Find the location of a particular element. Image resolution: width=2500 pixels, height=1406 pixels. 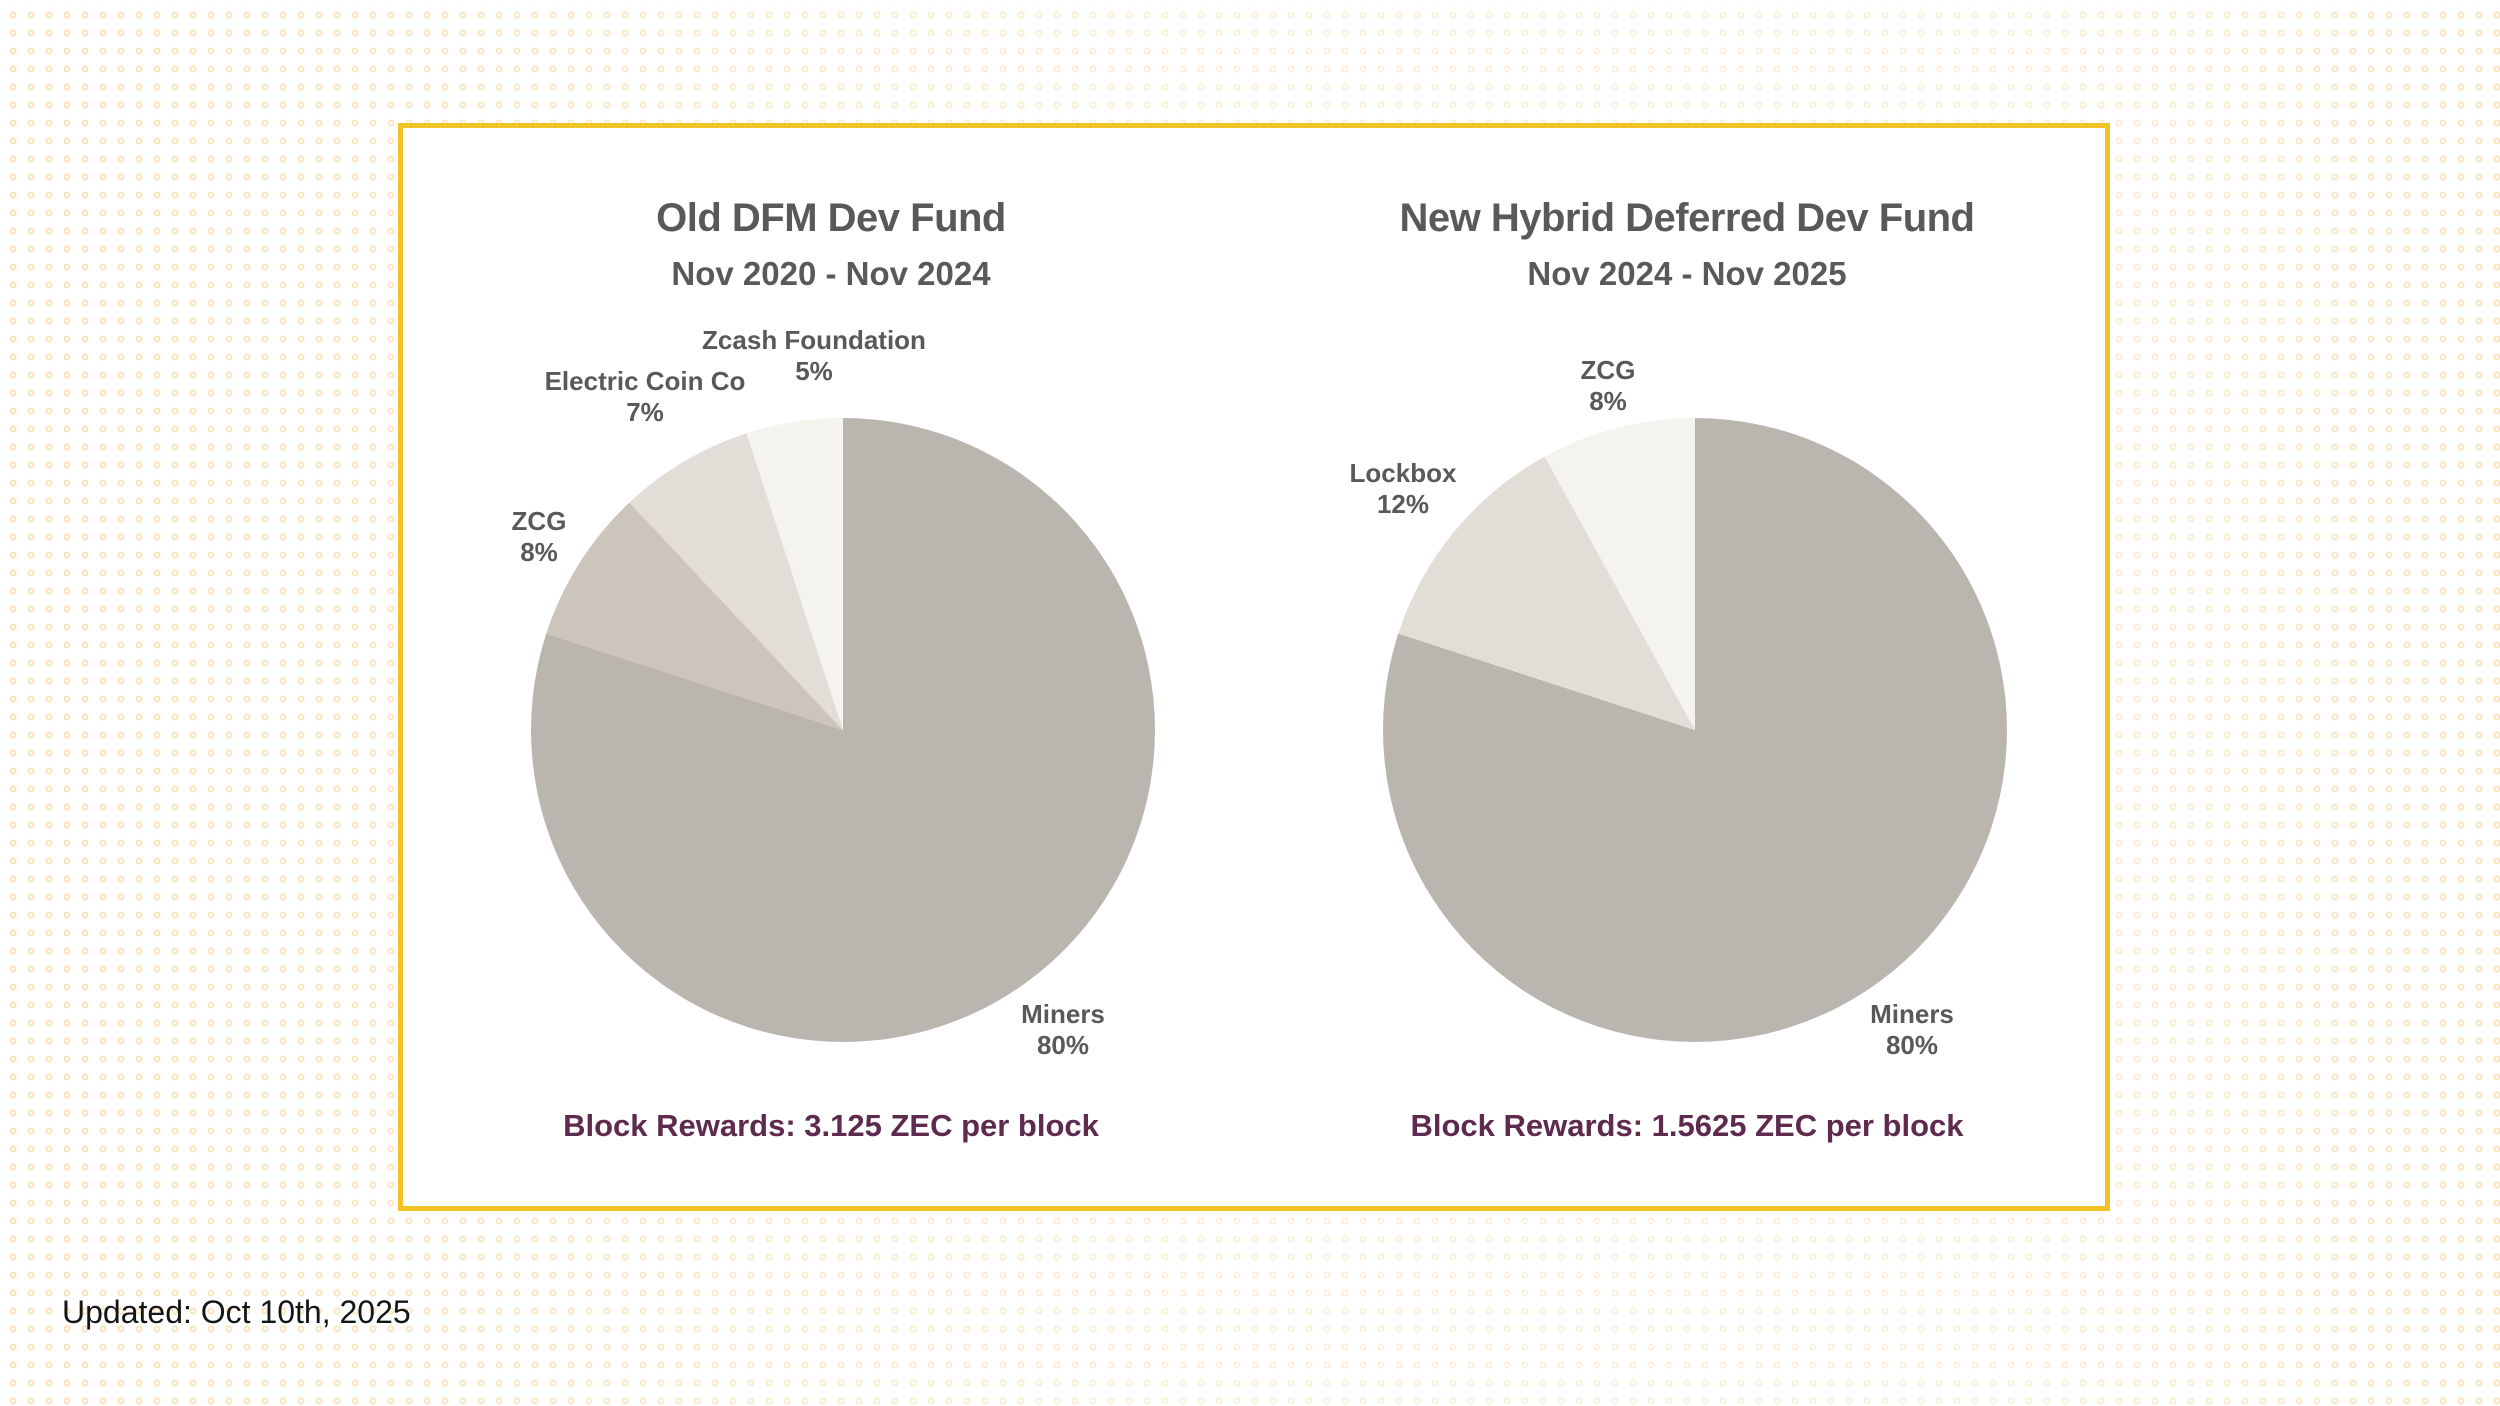

label-zcg-new-name: ZCG is located at coordinates (1608, 369).